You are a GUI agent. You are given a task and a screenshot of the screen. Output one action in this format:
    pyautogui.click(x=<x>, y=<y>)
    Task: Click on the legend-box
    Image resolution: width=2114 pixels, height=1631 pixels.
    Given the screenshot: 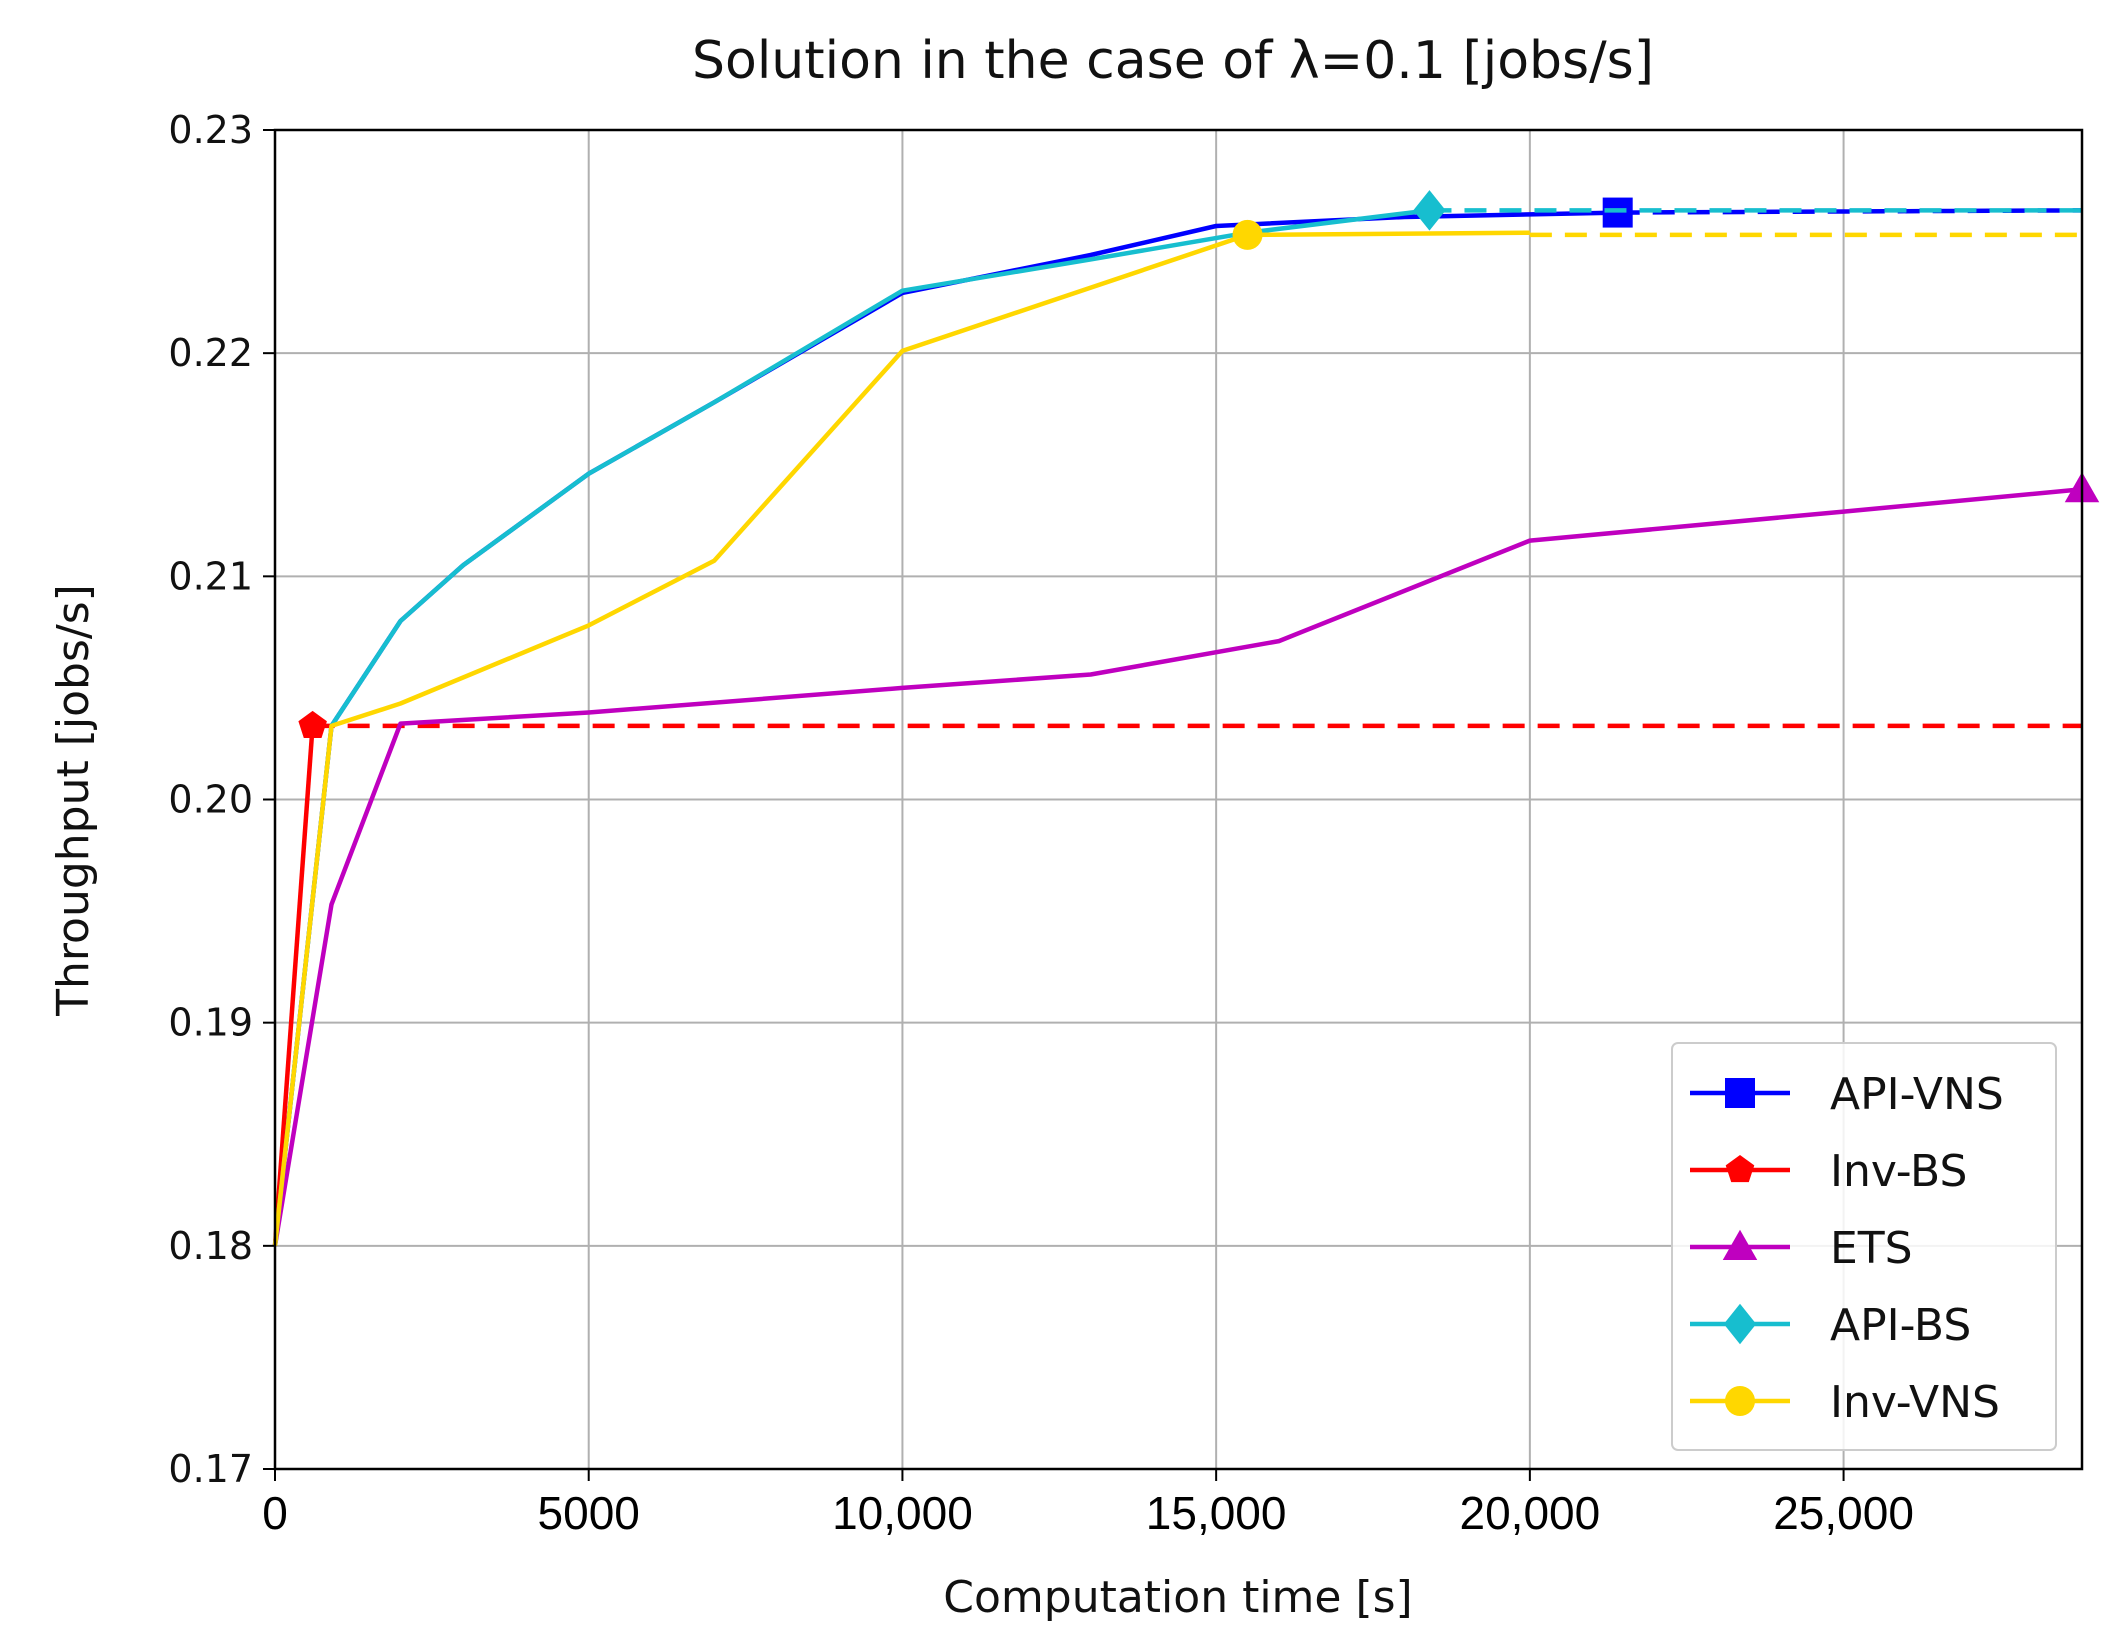 What is the action you would take?
    pyautogui.click(x=1864, y=1246)
    